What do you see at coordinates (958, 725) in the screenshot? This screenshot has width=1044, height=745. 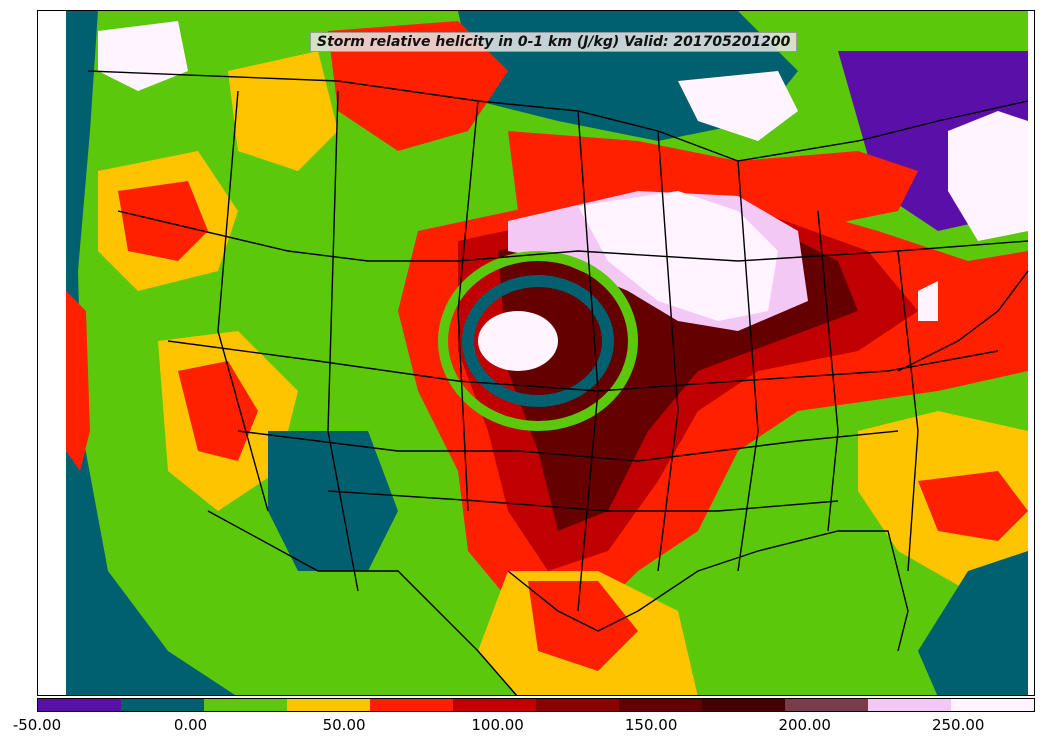 I see `colorbar-tick-label: 250.00` at bounding box center [958, 725].